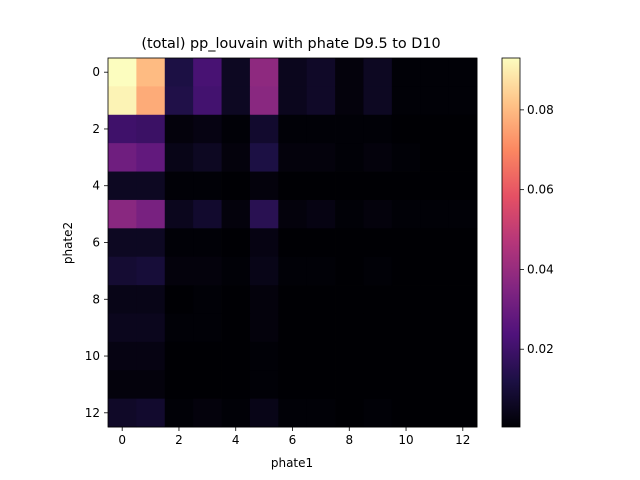 This screenshot has height=480, width=640. Describe the element at coordinates (540, 349) in the screenshot. I see `colorbar-tick-label: 0.02` at that location.